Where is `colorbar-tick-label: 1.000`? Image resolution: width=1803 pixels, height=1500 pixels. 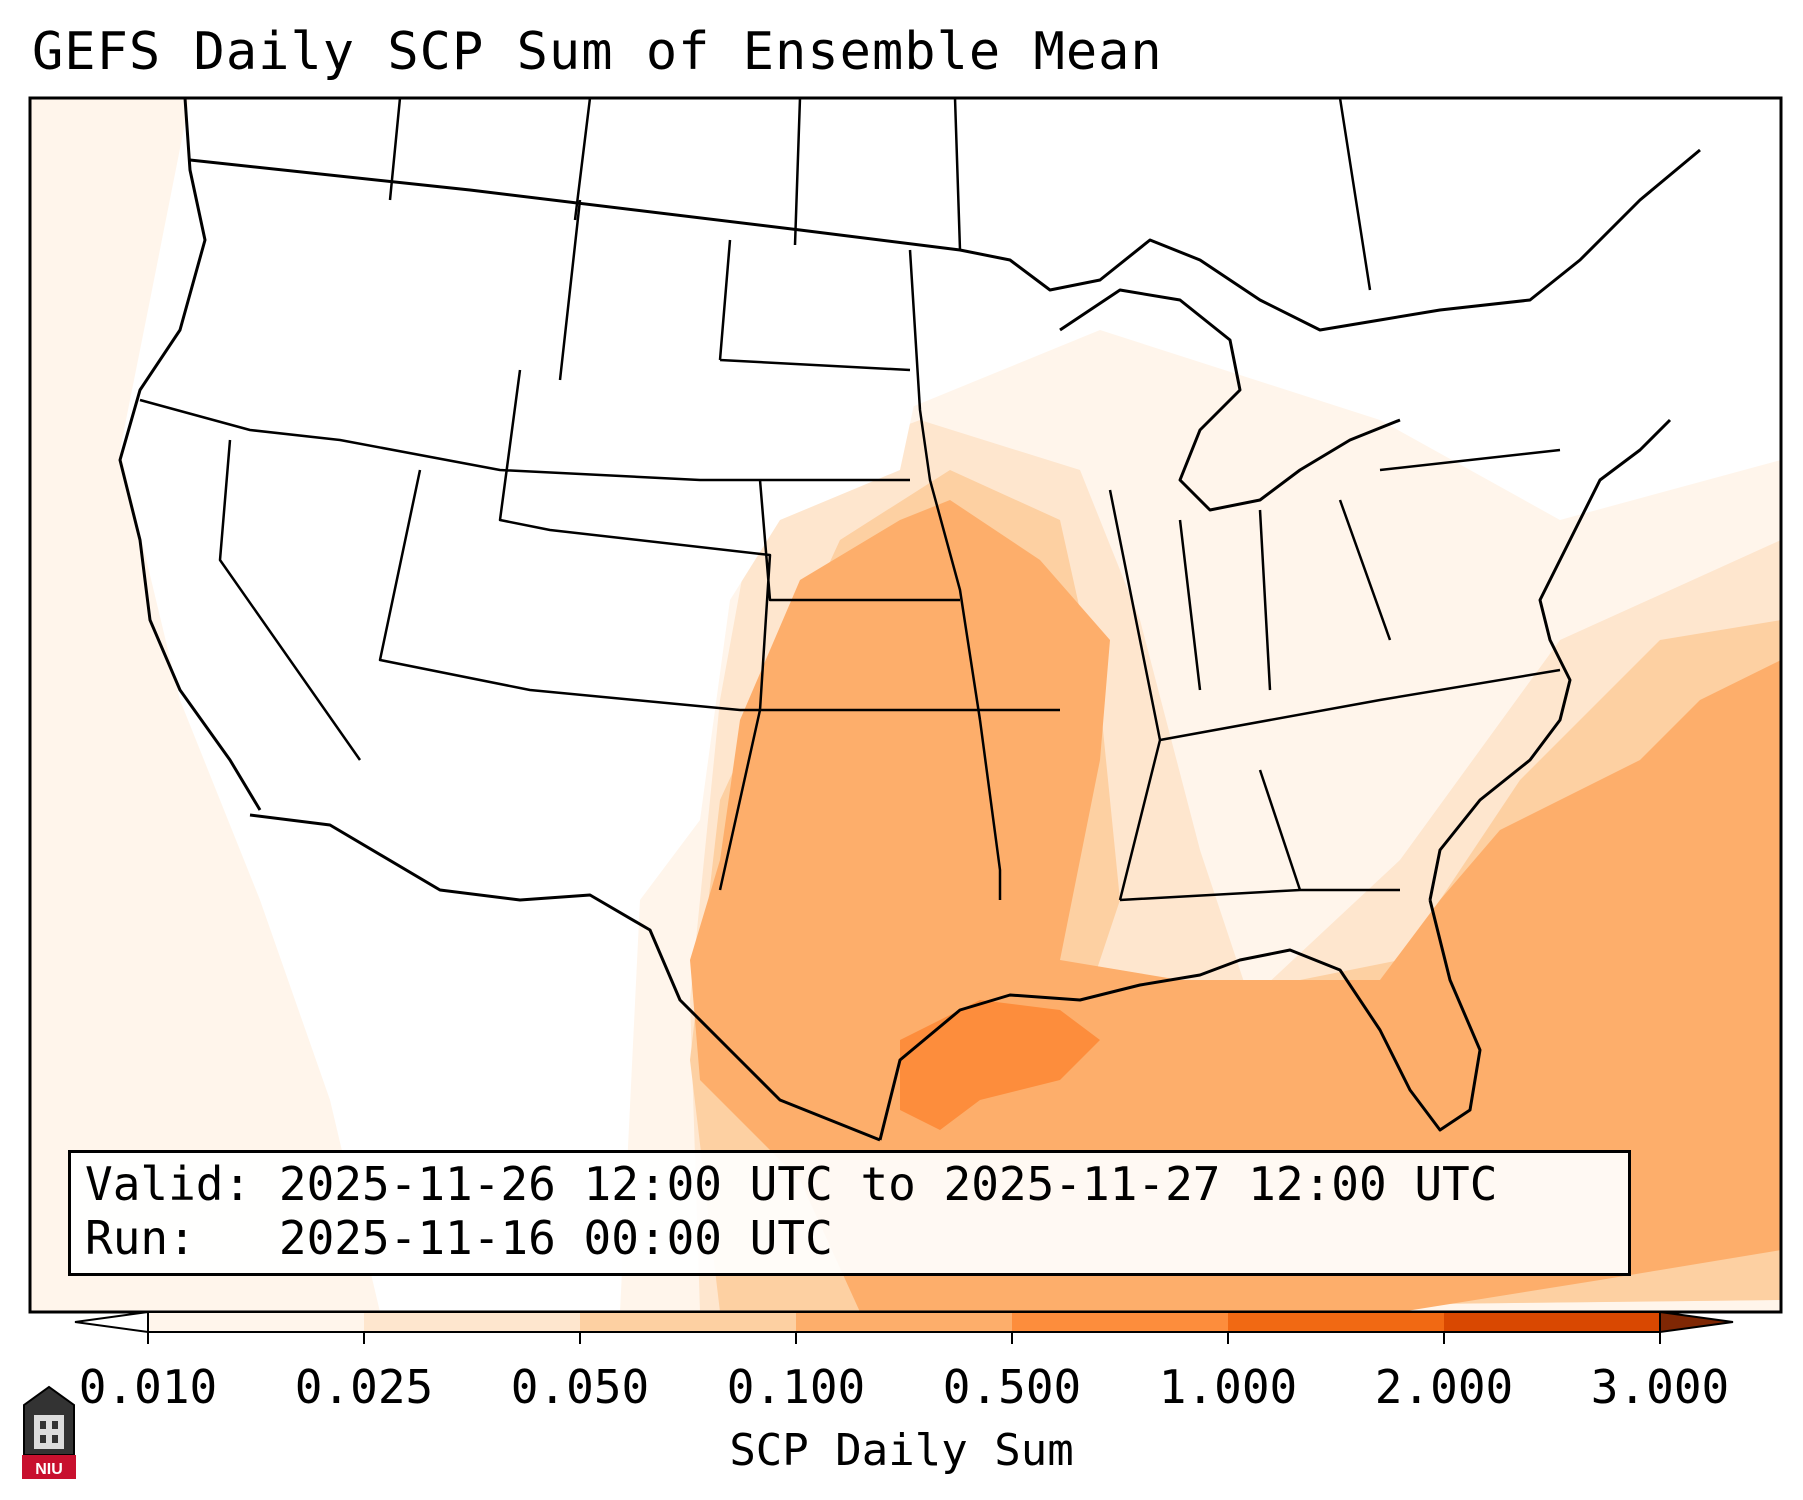 colorbar-tick-label: 1.000 is located at coordinates (1228, 1387).